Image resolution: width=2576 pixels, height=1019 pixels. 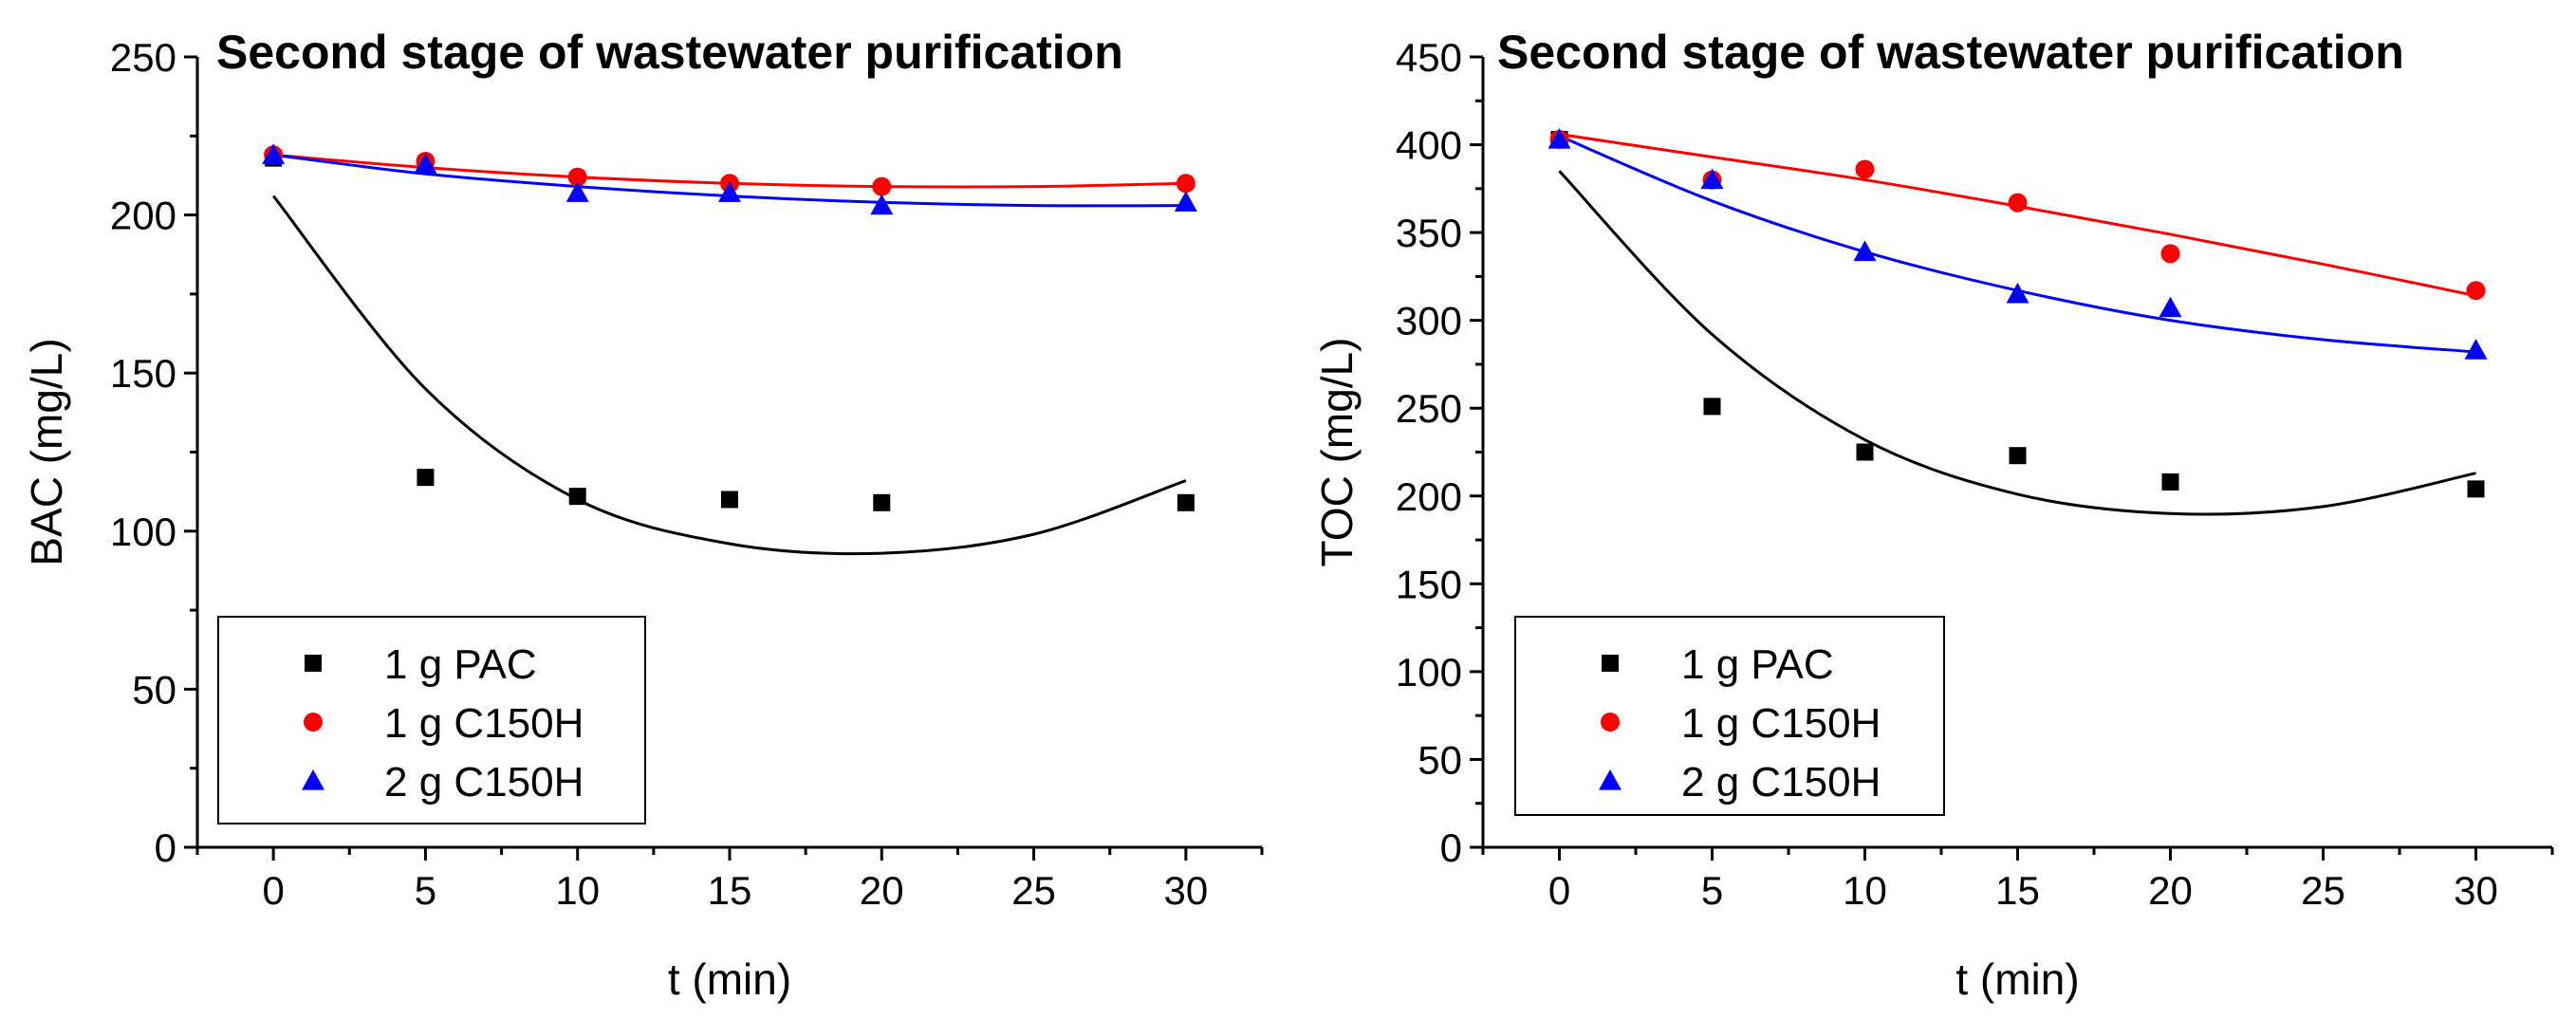 I want to click on y-axis-label: BAC (mg/L), so click(x=46, y=451).